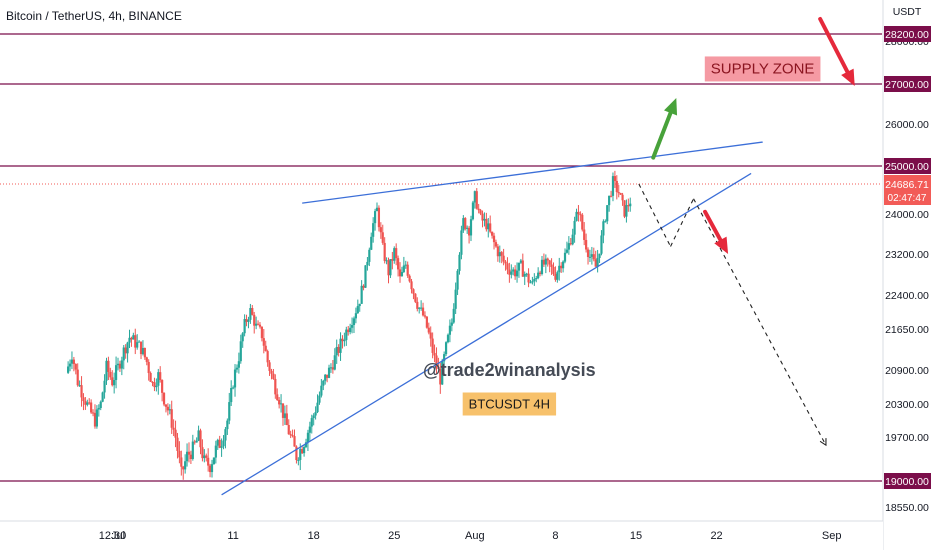 This screenshot has width=932, height=555. What do you see at coordinates (848, 77) in the screenshot?
I see `arrow-red-down-top-head` at bounding box center [848, 77].